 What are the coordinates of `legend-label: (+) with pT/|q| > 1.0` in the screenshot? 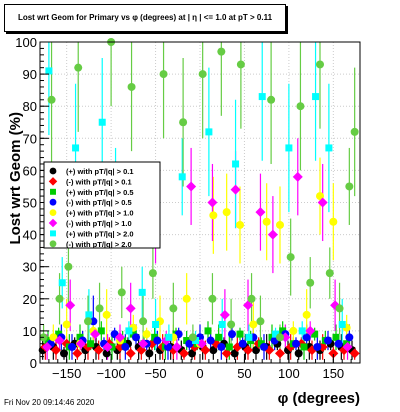 It's located at (100, 213).